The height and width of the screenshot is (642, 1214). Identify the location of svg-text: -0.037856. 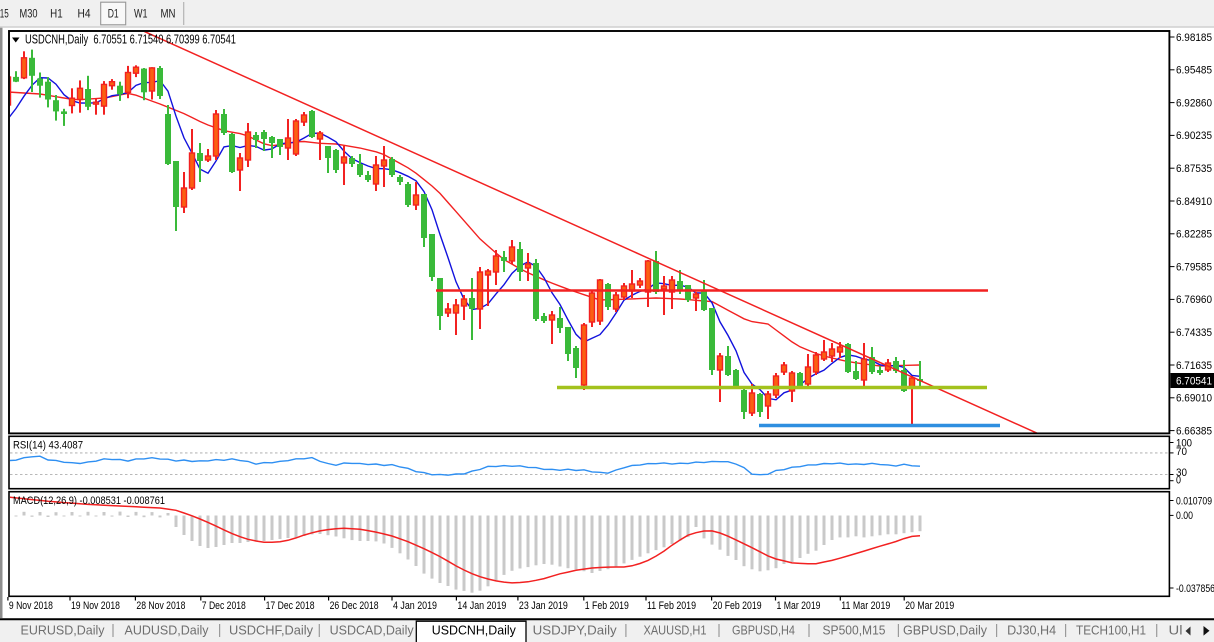
(1195, 589).